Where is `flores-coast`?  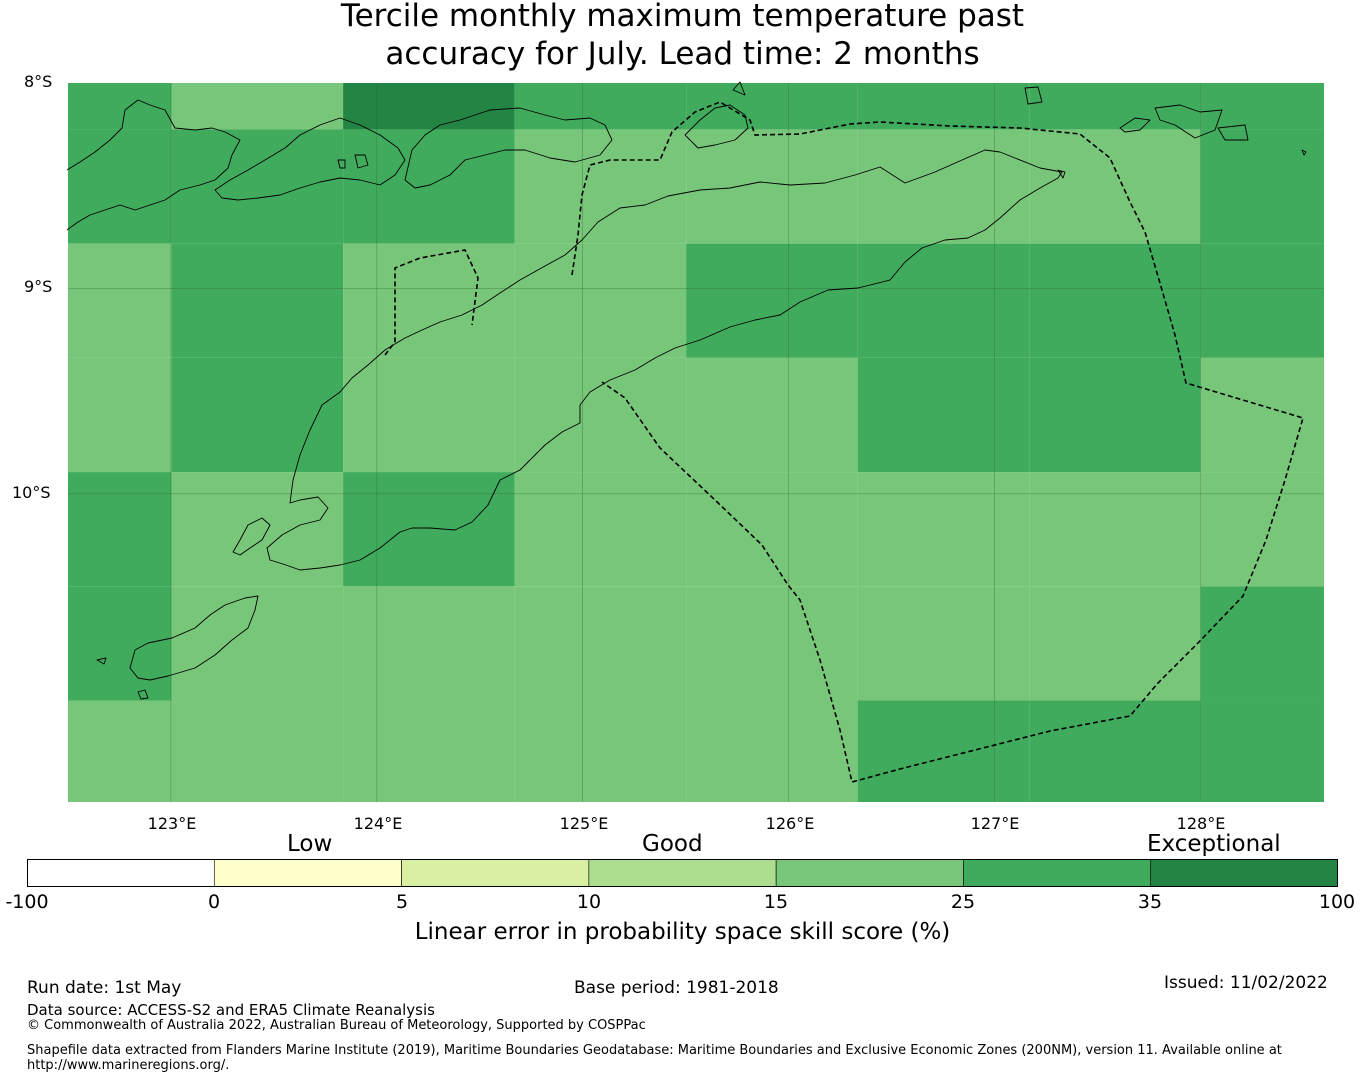
flores-coast is located at coordinates (153, 165).